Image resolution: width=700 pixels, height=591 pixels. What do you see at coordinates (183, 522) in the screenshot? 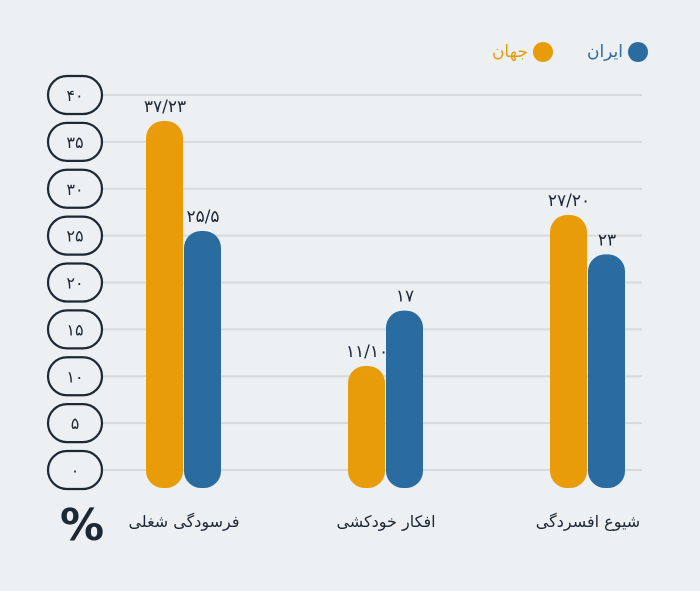
I see `category-label: فرسودگی شغلی` at bounding box center [183, 522].